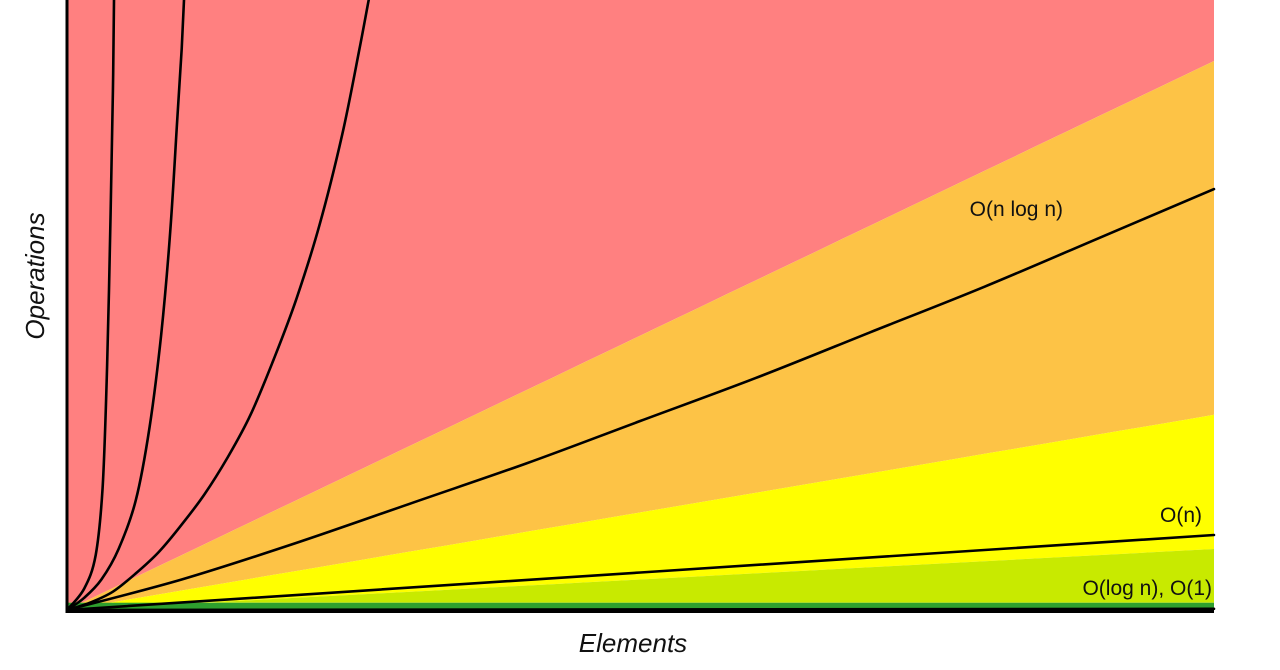  I want to click on linear-label: O(n), so click(1181, 515).